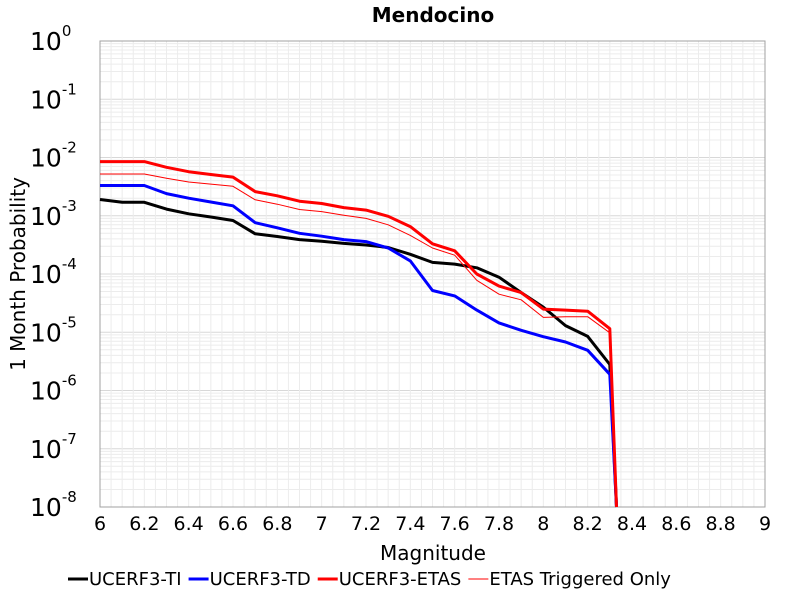  I want to click on y-tick-label: 10⁰, so click(50, 39).